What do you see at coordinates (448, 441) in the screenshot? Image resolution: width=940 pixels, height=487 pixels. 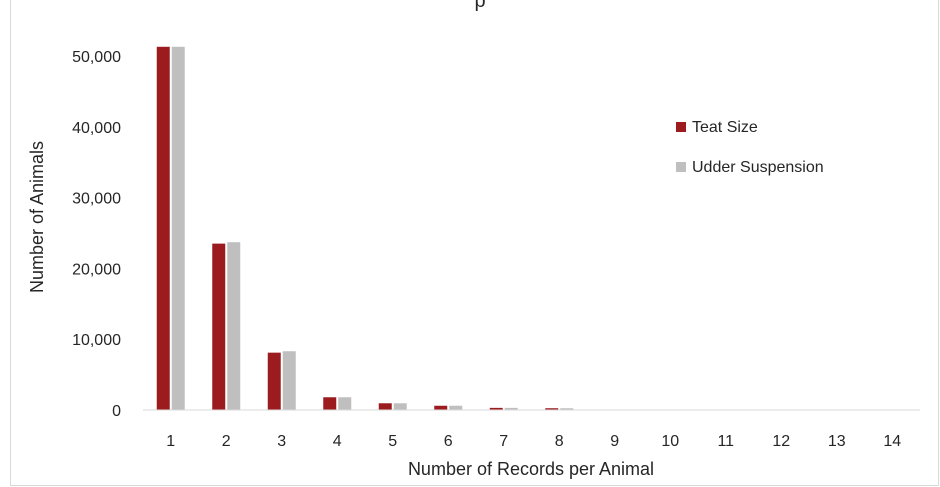 I see `x-tick-label: 6` at bounding box center [448, 441].